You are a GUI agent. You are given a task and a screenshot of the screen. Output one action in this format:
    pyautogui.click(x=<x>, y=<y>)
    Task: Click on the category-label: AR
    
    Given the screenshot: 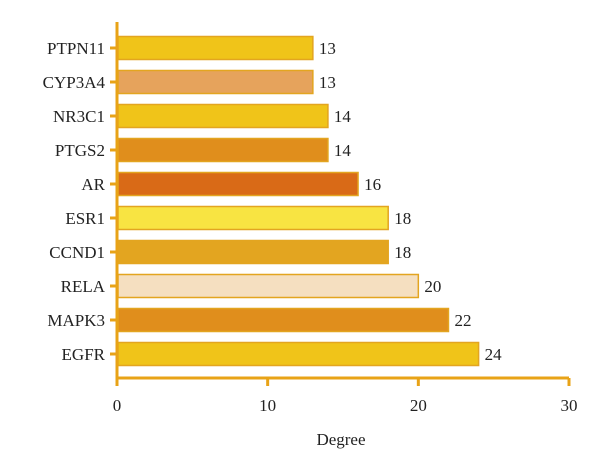 What is the action you would take?
    pyautogui.click(x=93, y=184)
    